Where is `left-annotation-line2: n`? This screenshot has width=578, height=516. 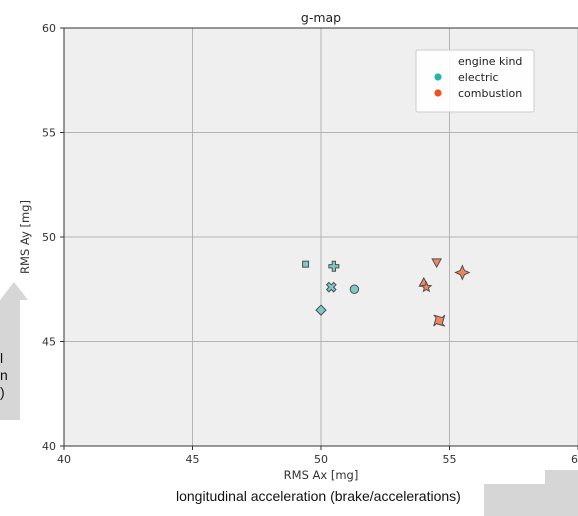
left-annotation-line2: n is located at coordinates (4, 375).